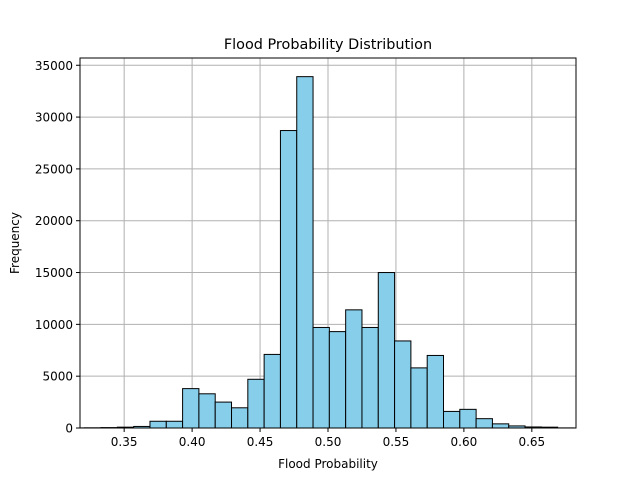 Image resolution: width=640 pixels, height=480 pixels. Describe the element at coordinates (192, 442) in the screenshot. I see `x-tick-label: 0.40` at that location.